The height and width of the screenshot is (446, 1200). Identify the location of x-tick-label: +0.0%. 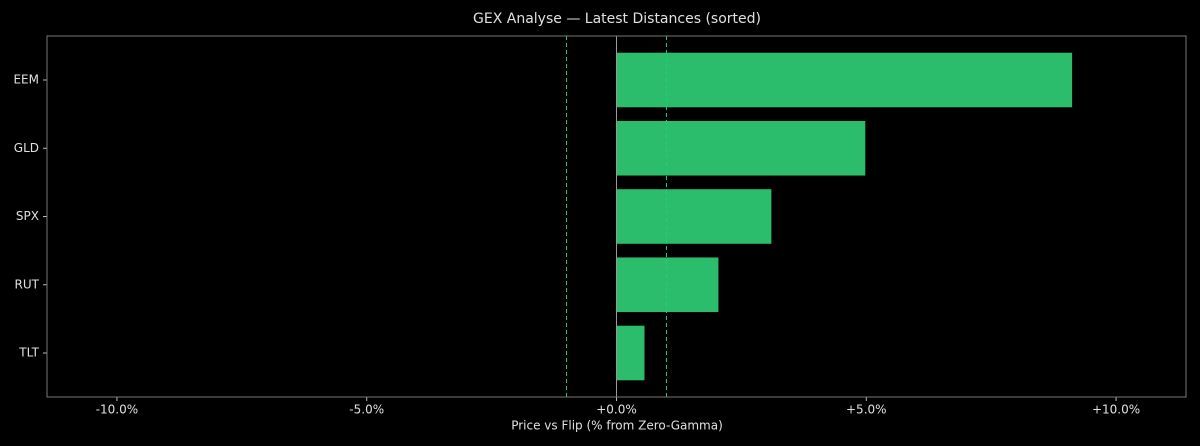
(616, 410).